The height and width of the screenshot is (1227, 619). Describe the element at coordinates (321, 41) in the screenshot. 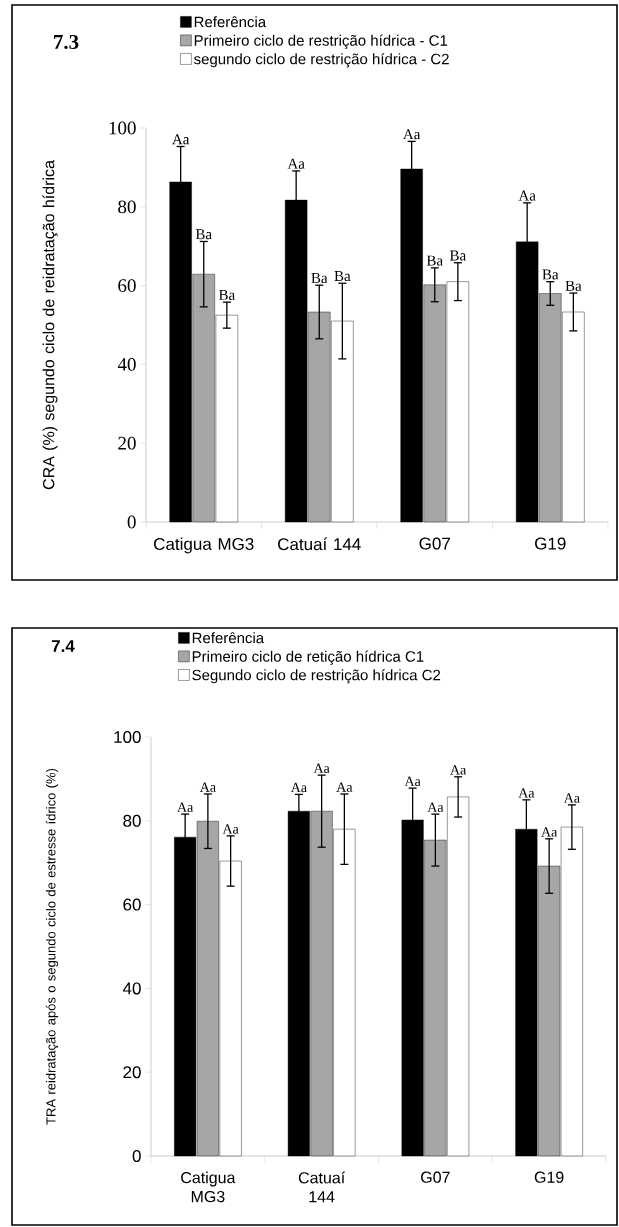

I see `legend-label: Primeiro ciclo de restrição hídrica - C1` at that location.